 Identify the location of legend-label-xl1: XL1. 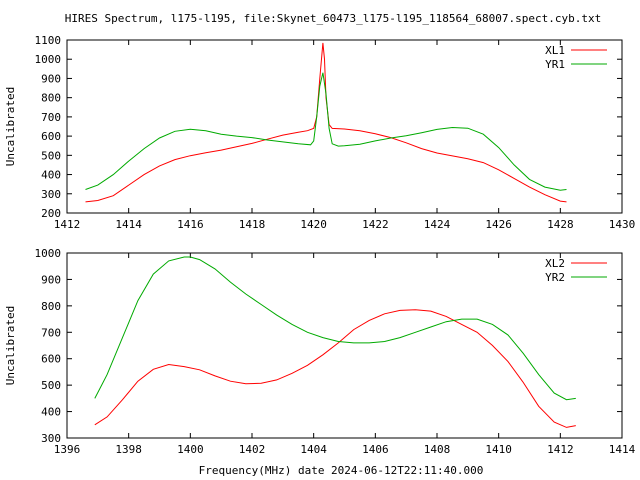
(555, 50).